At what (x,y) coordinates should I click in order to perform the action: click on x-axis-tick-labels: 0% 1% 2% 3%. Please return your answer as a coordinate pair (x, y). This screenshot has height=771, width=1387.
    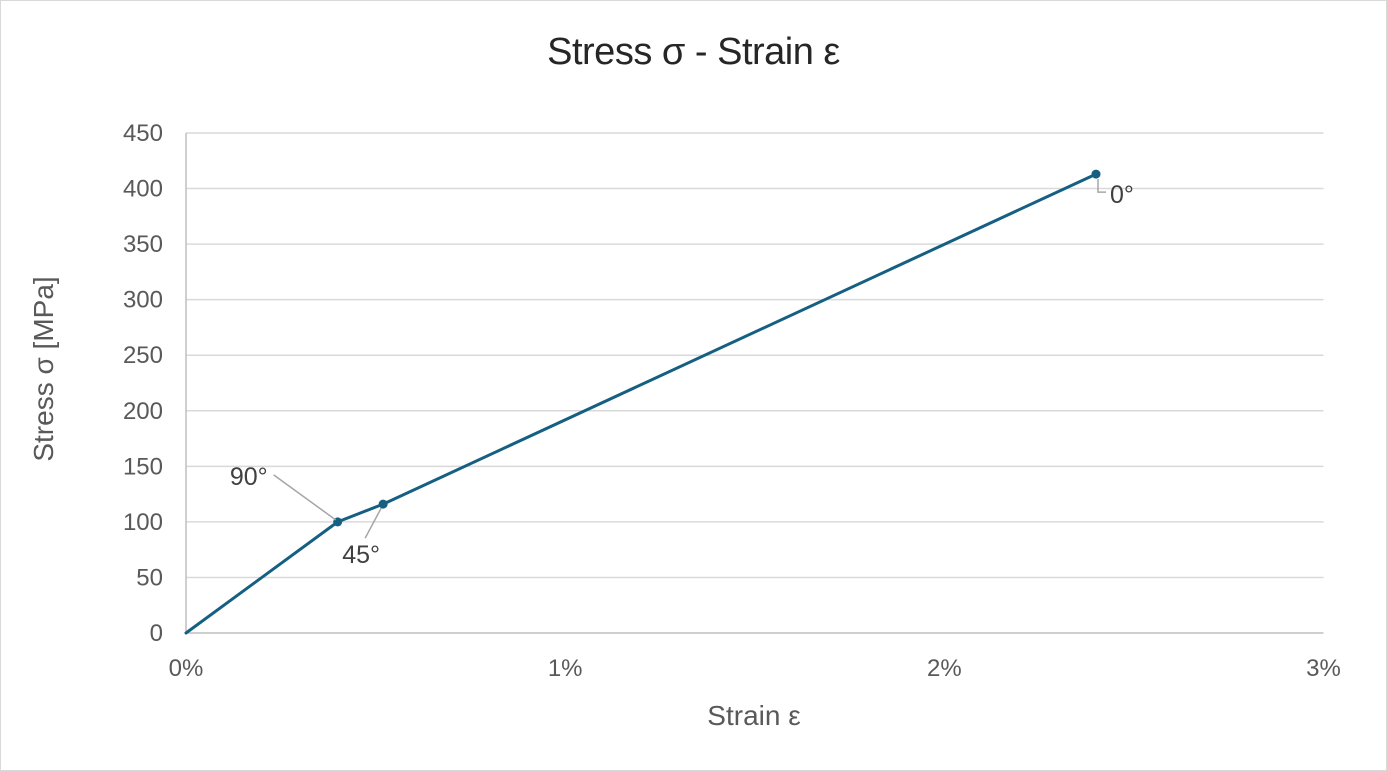
    Looking at the image, I should click on (755, 668).